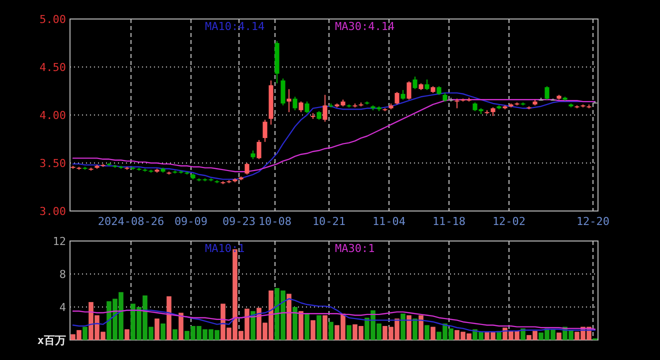 The width and height of the screenshot is (660, 360). I want to click on y-tick-label: 3.50, so click(53, 163).